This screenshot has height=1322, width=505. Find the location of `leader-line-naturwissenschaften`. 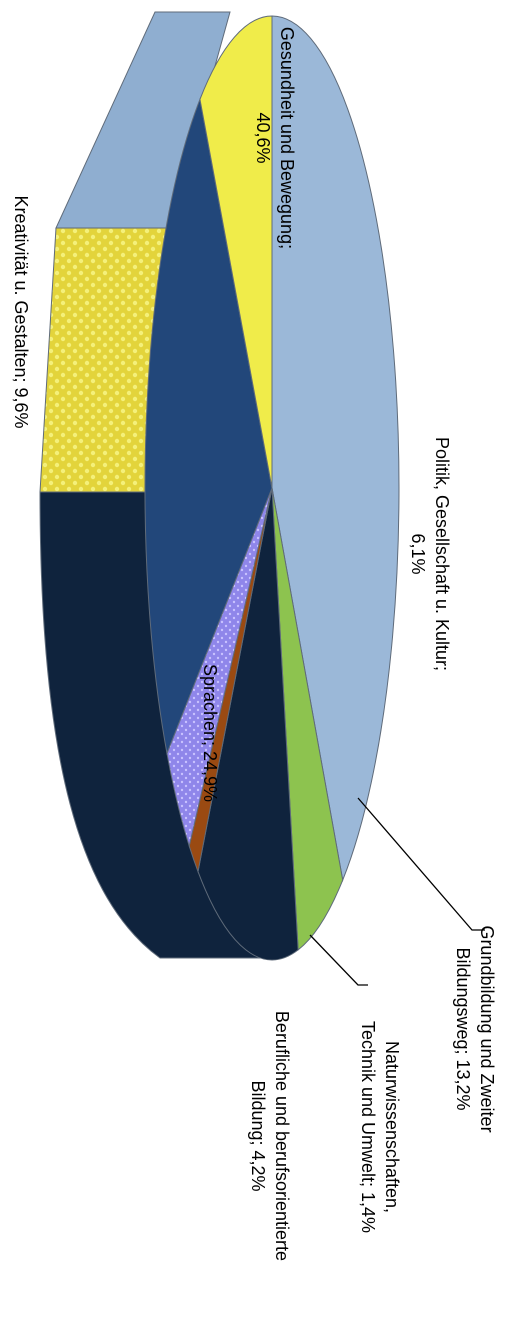

leader-line-naturwissenschaften is located at coordinates (338, 960).